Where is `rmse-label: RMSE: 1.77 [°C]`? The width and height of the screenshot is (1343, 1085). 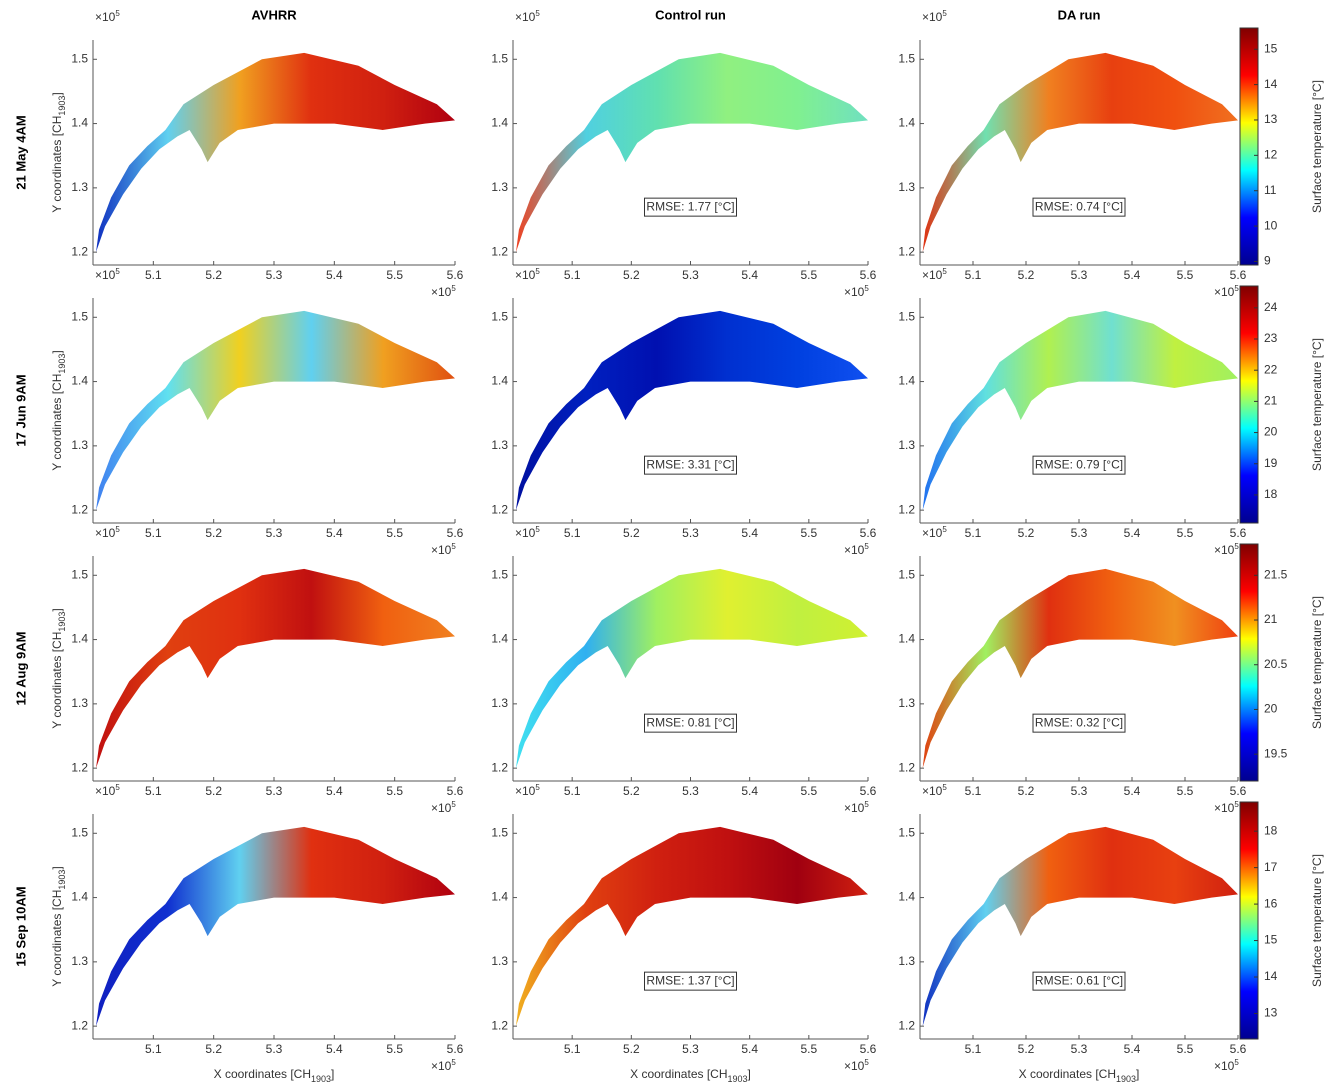 rmse-label: RMSE: 1.77 [°C] is located at coordinates (690, 206).